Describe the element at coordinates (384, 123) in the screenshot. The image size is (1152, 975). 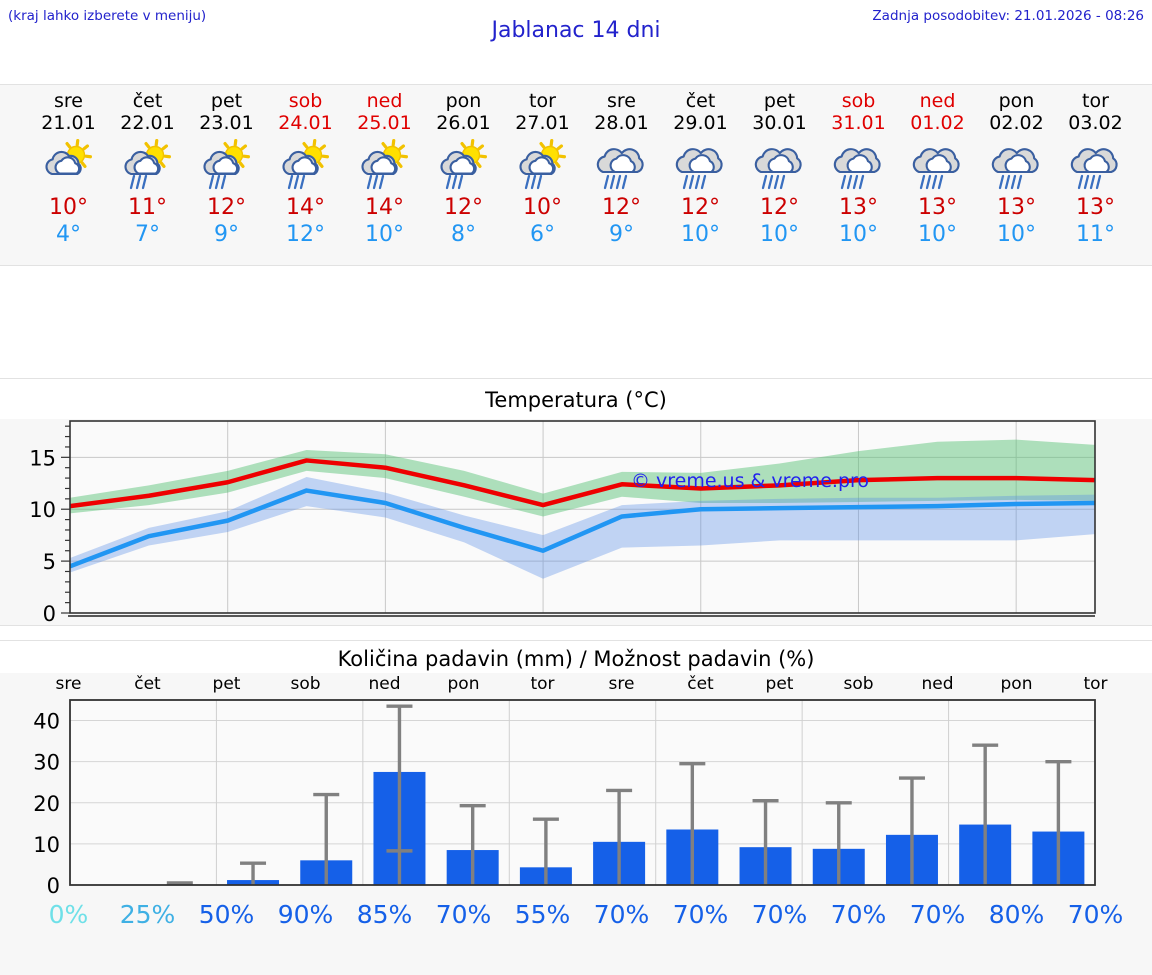
I see `day-date: 25.01` at that location.